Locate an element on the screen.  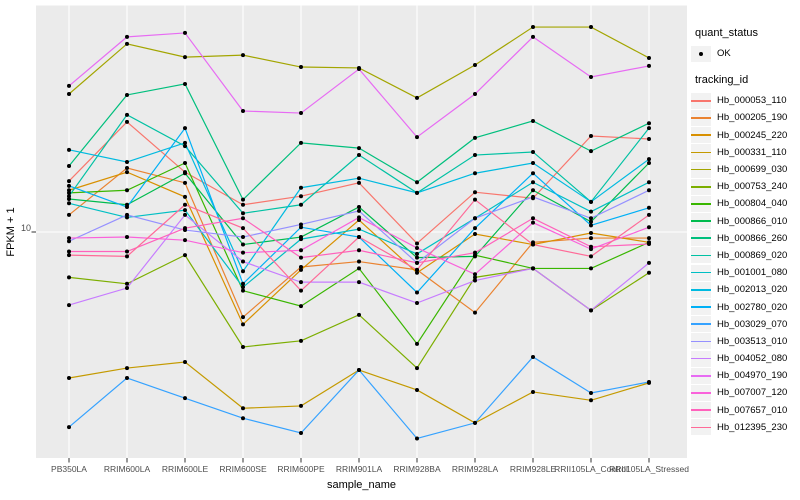
legend-item-label: Hb_002013_020 is located at coordinates (752, 290).